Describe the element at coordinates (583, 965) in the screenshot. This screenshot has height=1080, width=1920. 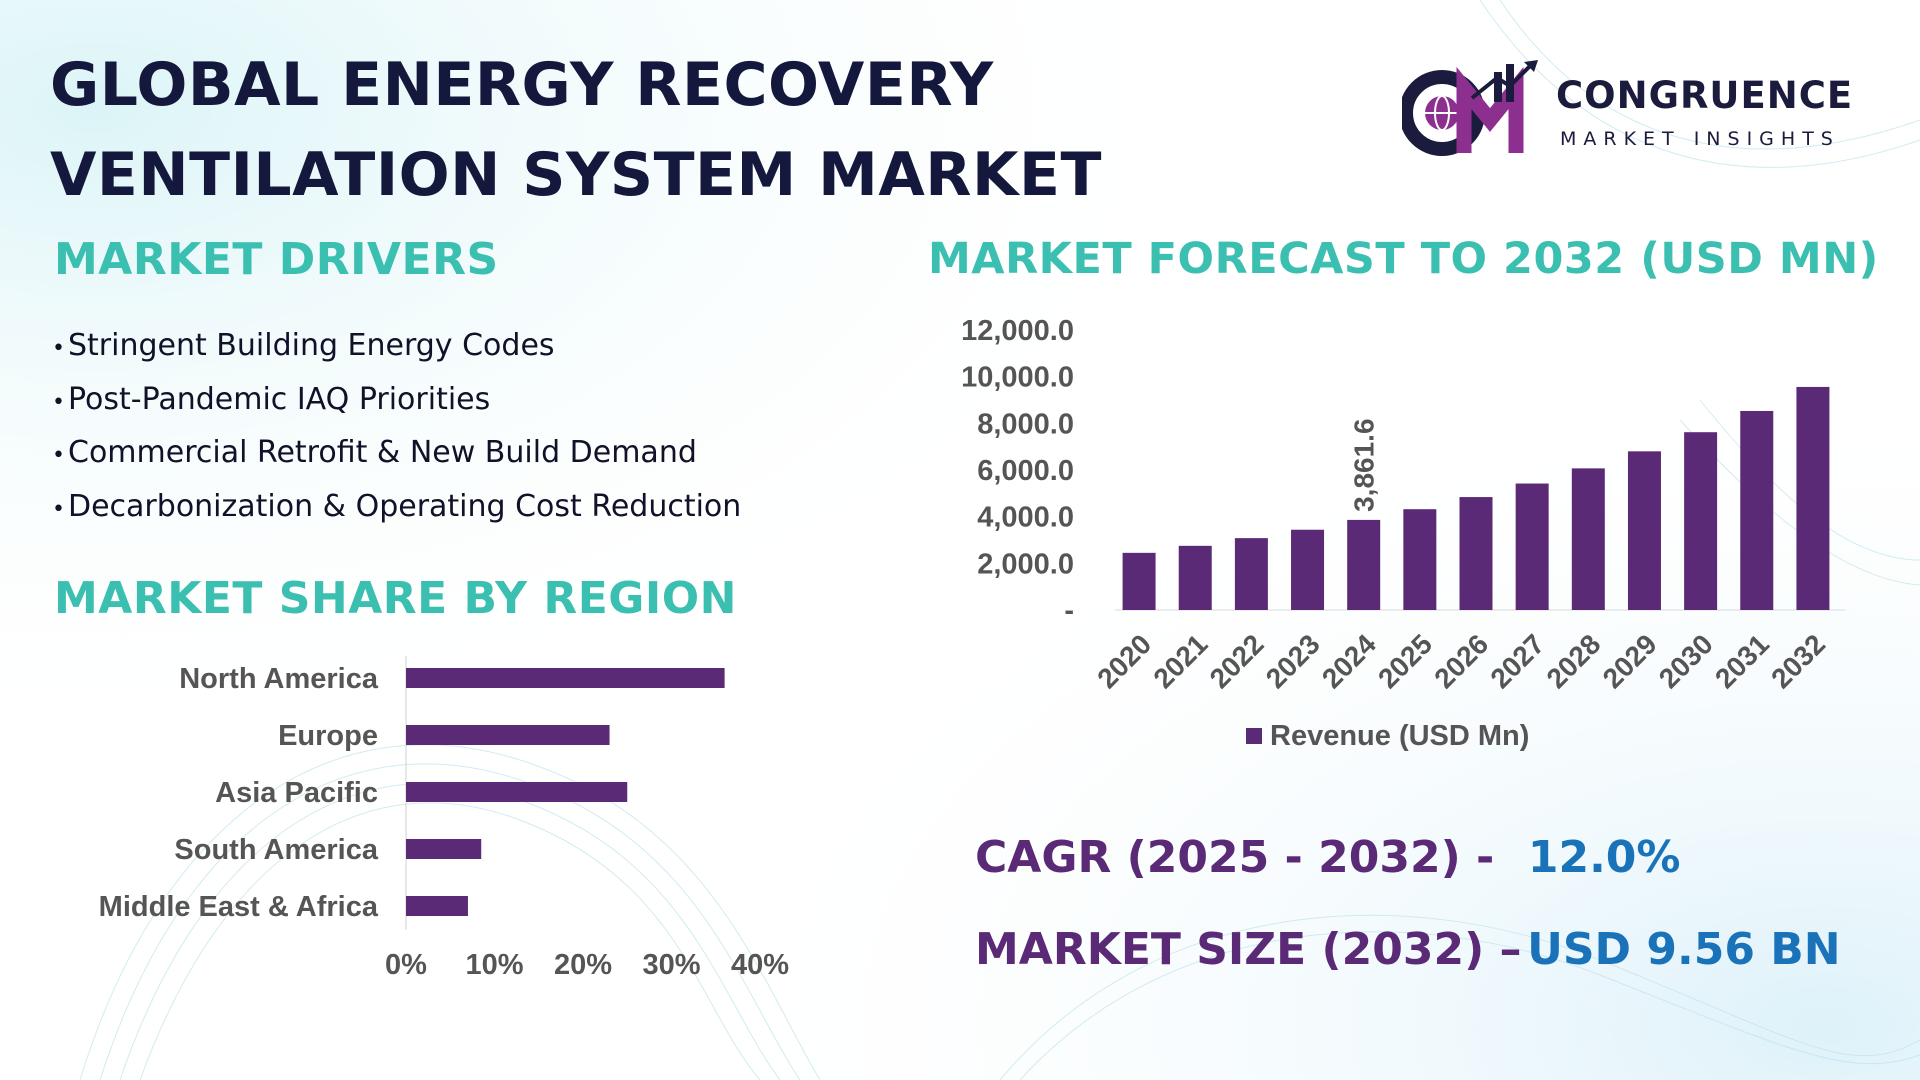
I see `region-x-tick-label: 20%` at that location.